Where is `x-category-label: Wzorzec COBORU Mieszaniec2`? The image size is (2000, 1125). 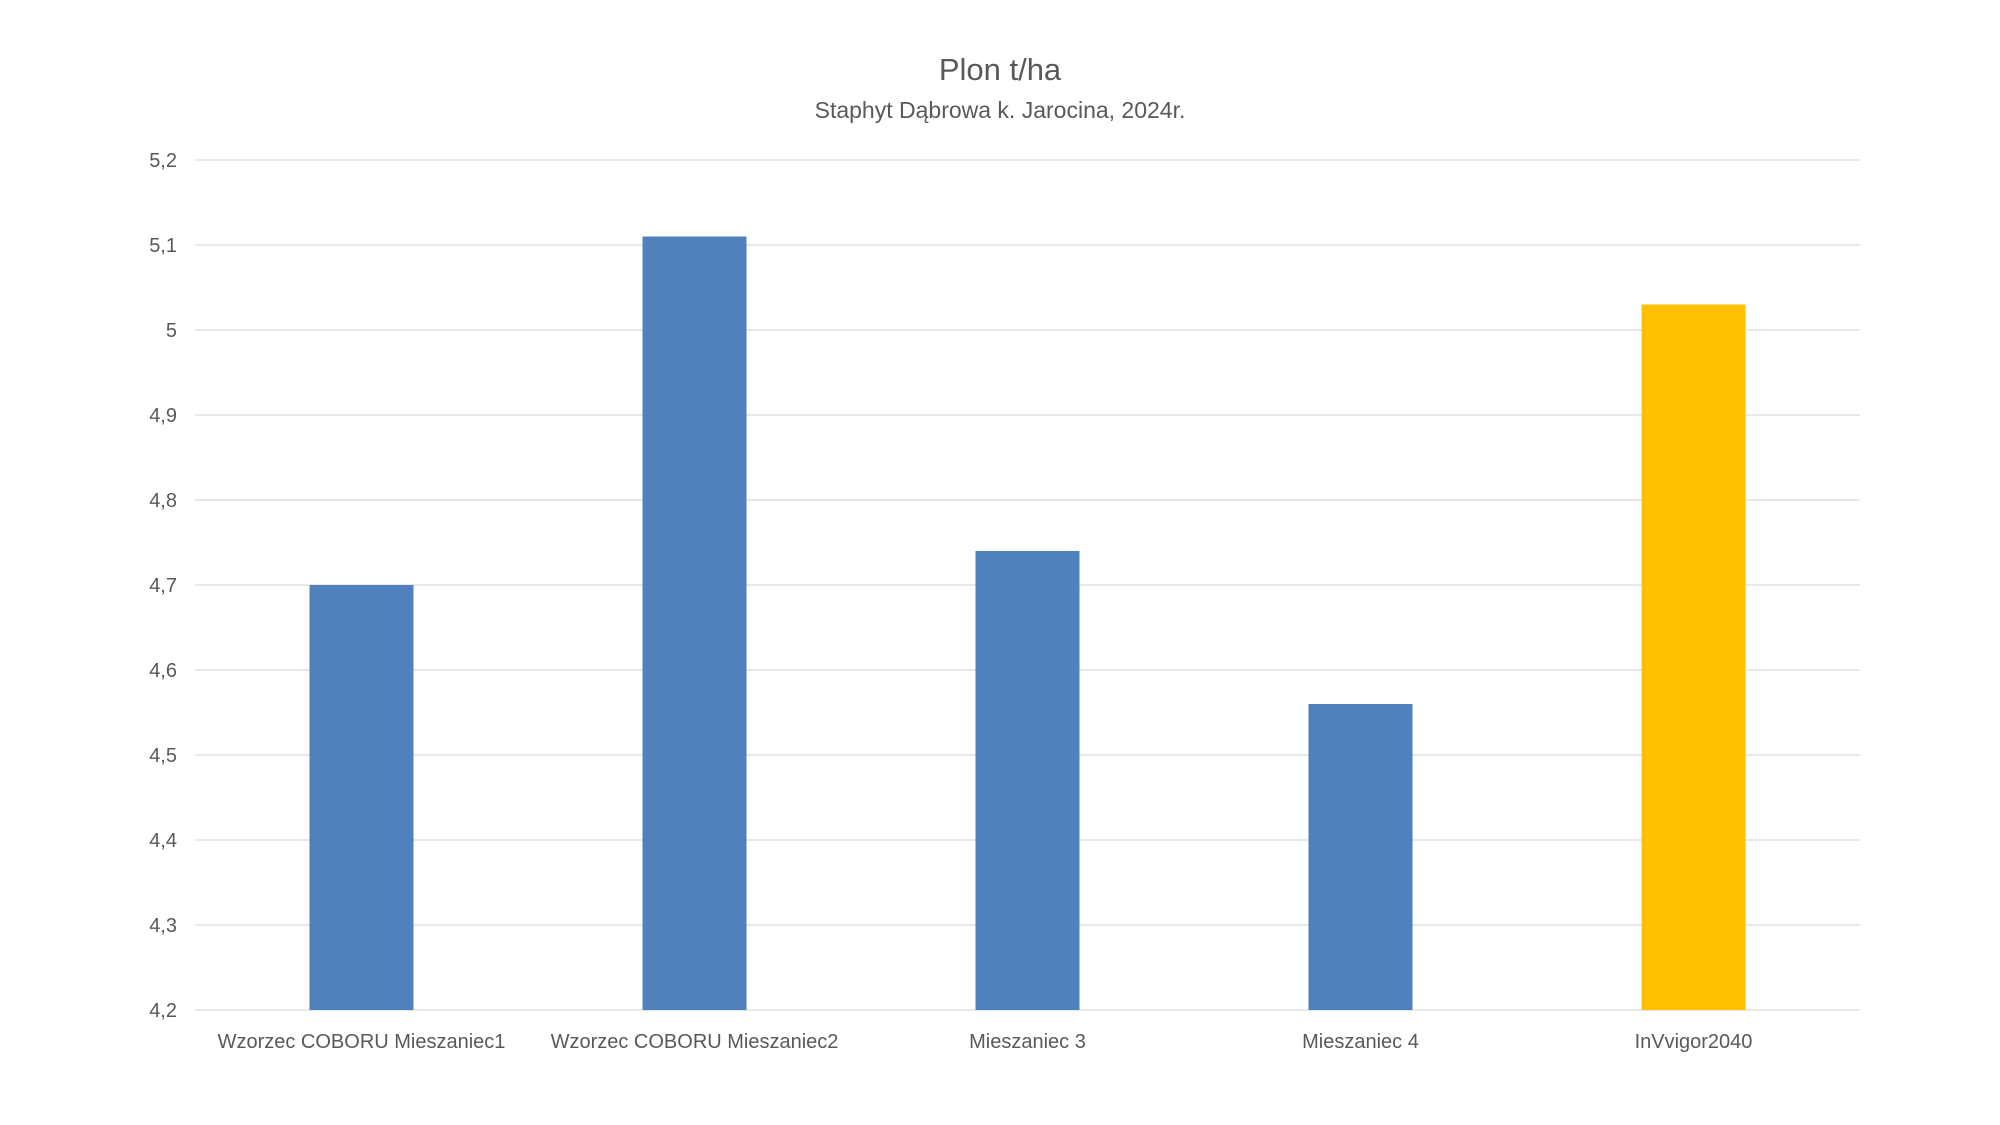
x-category-label: Wzorzec COBORU Mieszaniec2 is located at coordinates (695, 1042).